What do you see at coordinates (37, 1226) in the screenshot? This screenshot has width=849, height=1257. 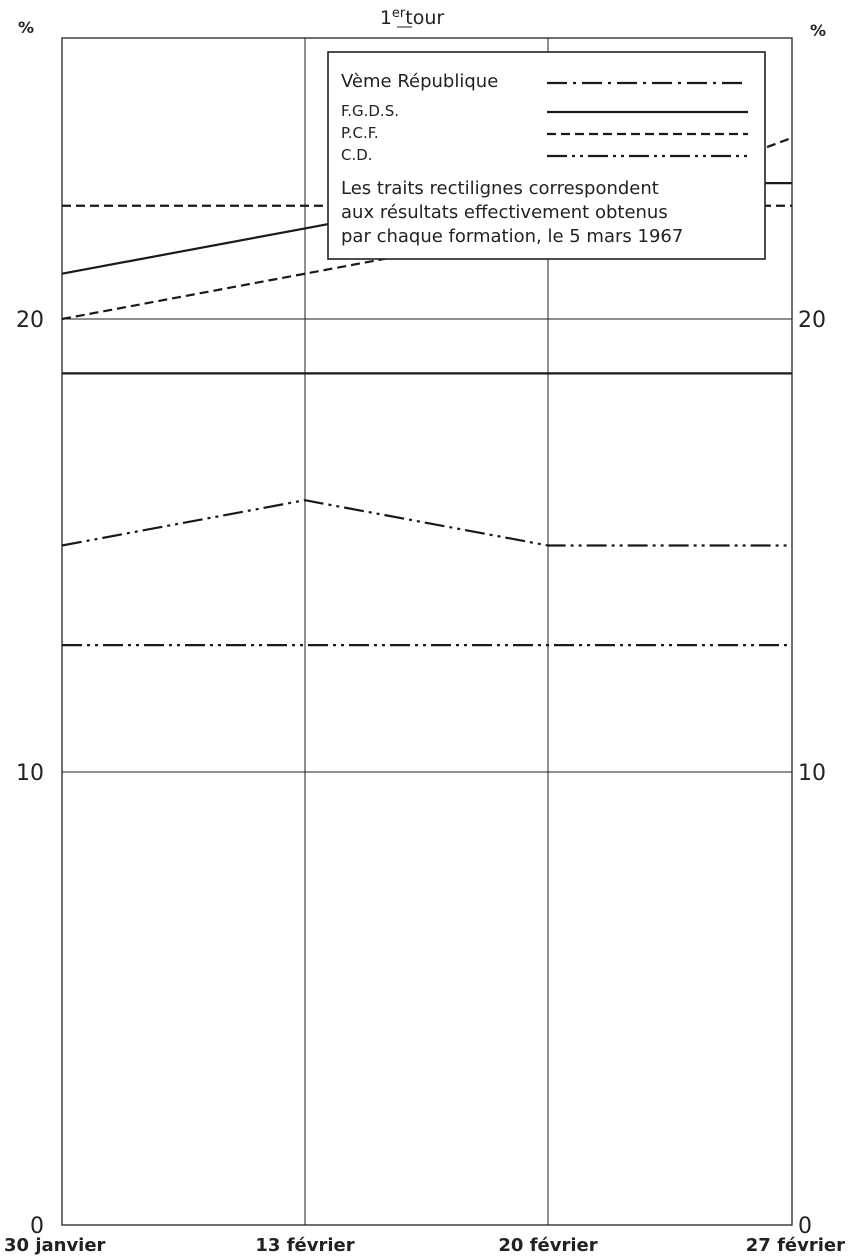 I see `y-tick-label-left: 0` at bounding box center [37, 1226].